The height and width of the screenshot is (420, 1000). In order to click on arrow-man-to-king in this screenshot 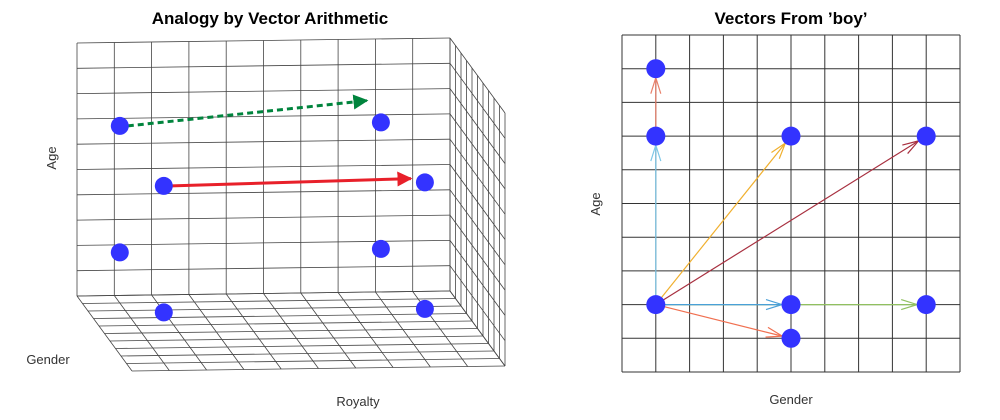, I will do `click(292, 179)`.